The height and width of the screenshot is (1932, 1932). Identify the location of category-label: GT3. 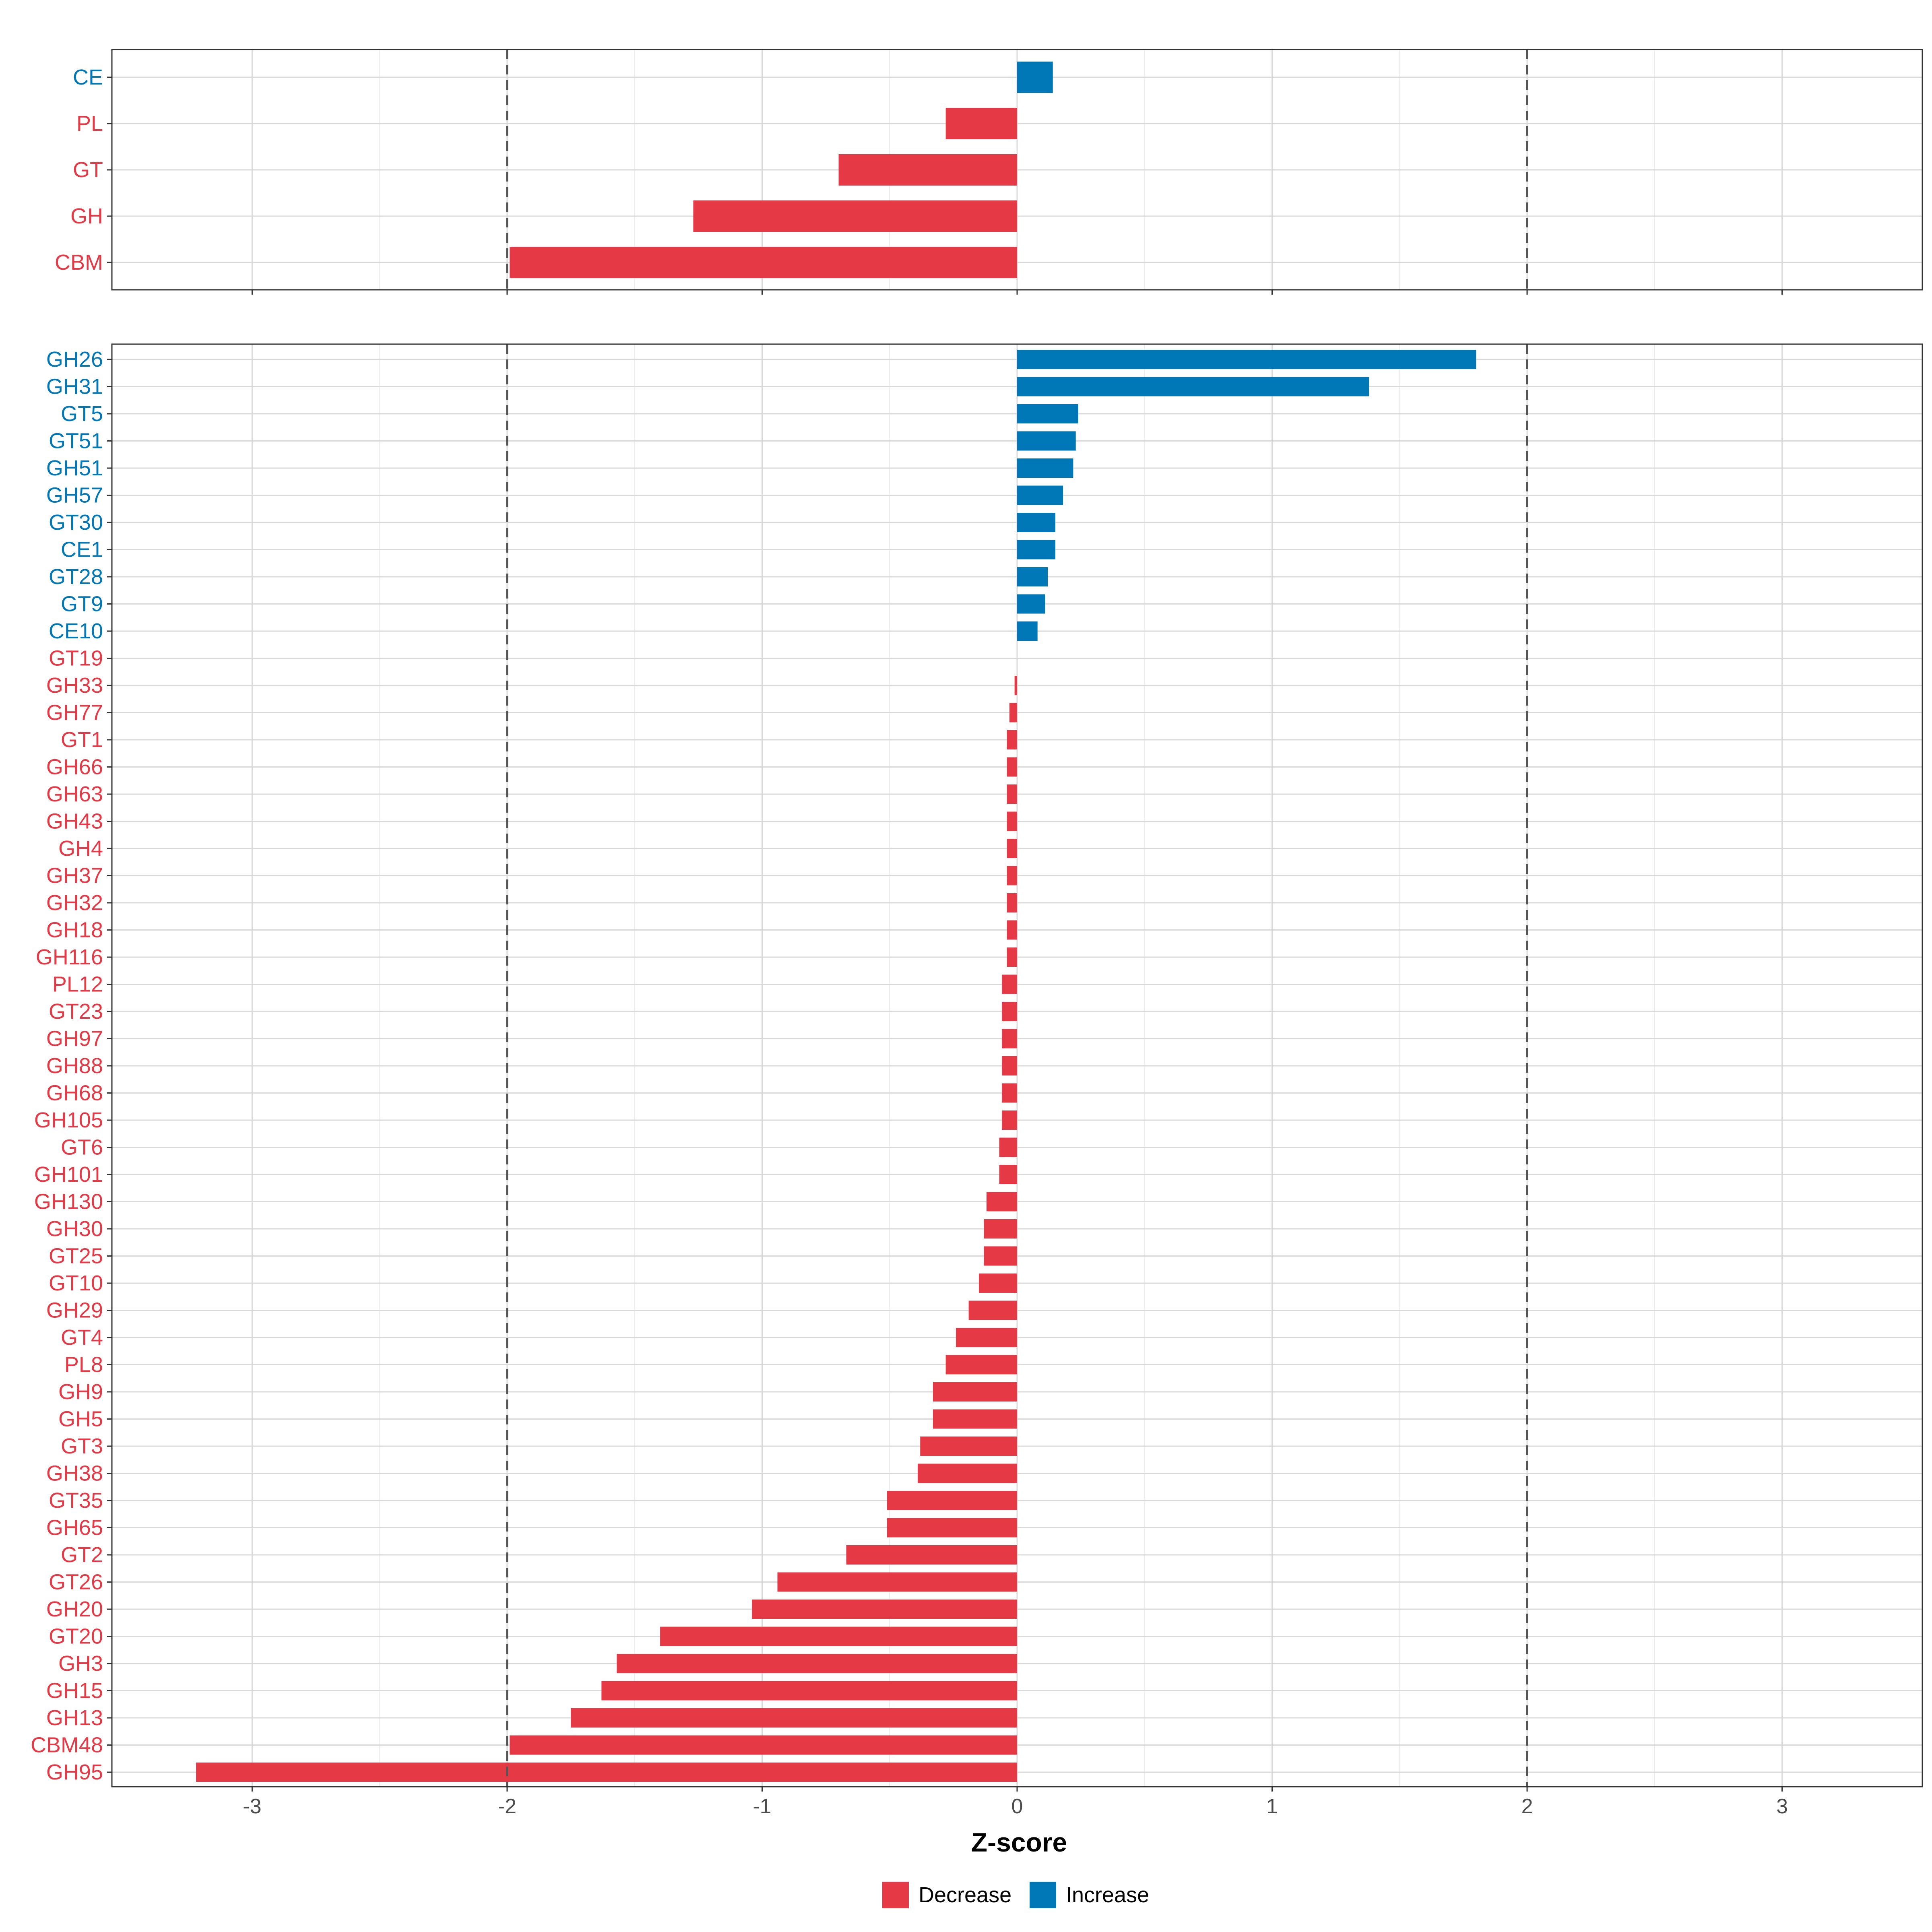
(82, 1446).